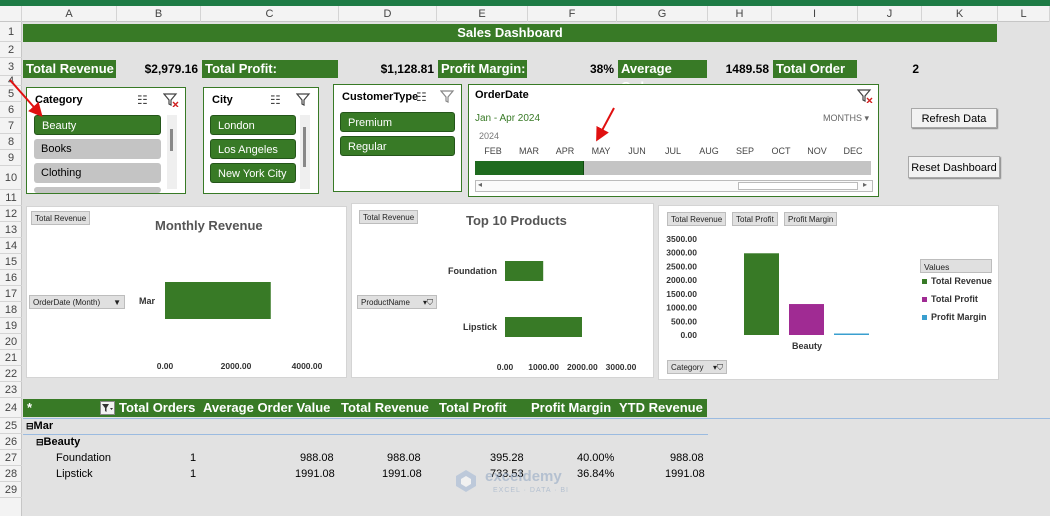 The image size is (1050, 516). I want to click on col-header-i: I, so click(815, 14).